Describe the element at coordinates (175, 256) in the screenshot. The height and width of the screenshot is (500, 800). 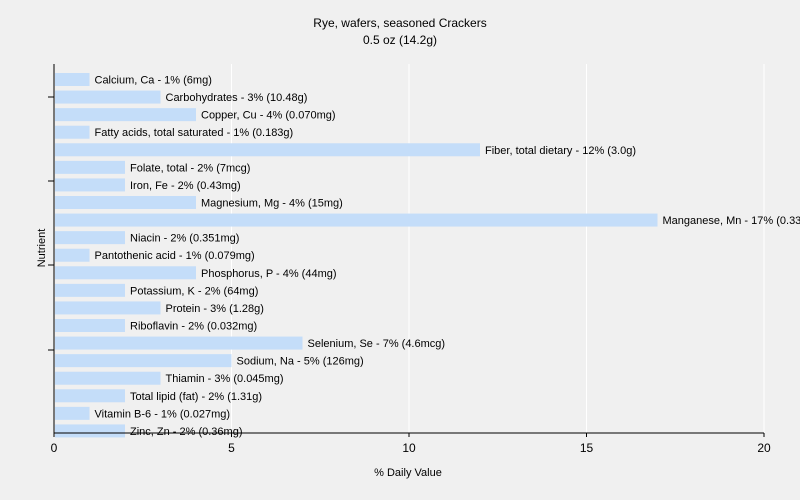
I see `bar-label: Pantothenic acid - 1% (0.079mg)` at that location.